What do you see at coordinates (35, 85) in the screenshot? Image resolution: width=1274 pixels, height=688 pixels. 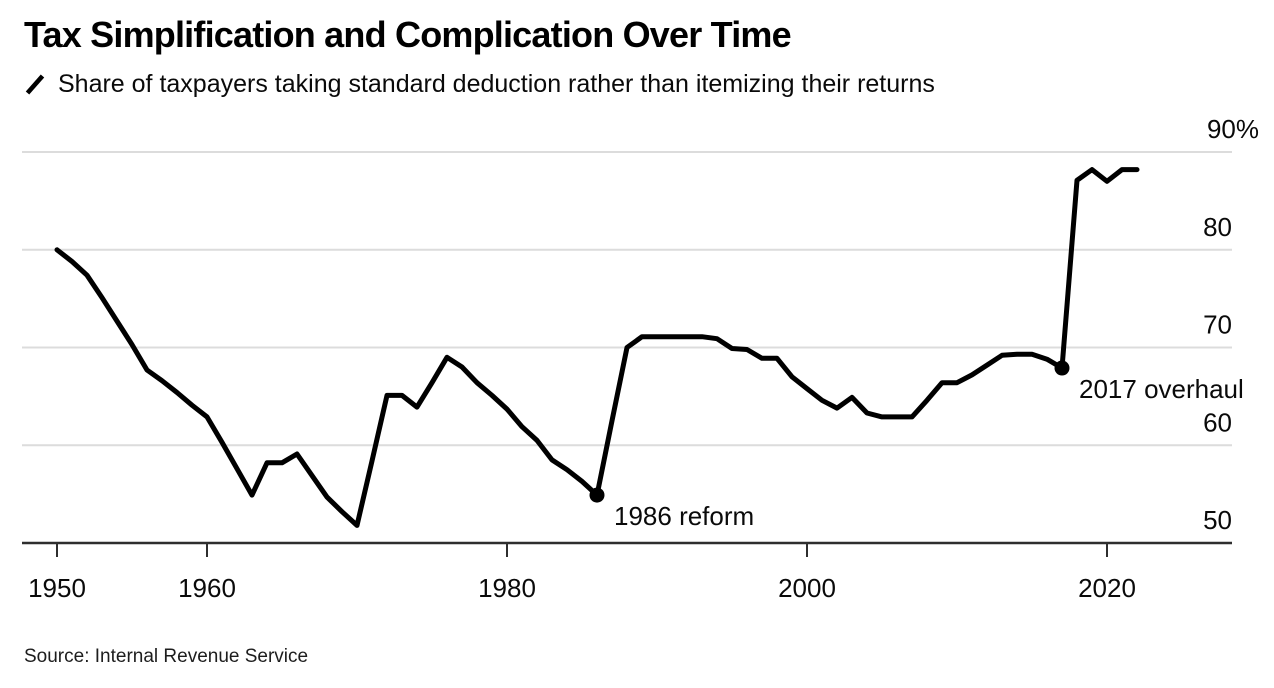 I see `line-slash-icon` at bounding box center [35, 85].